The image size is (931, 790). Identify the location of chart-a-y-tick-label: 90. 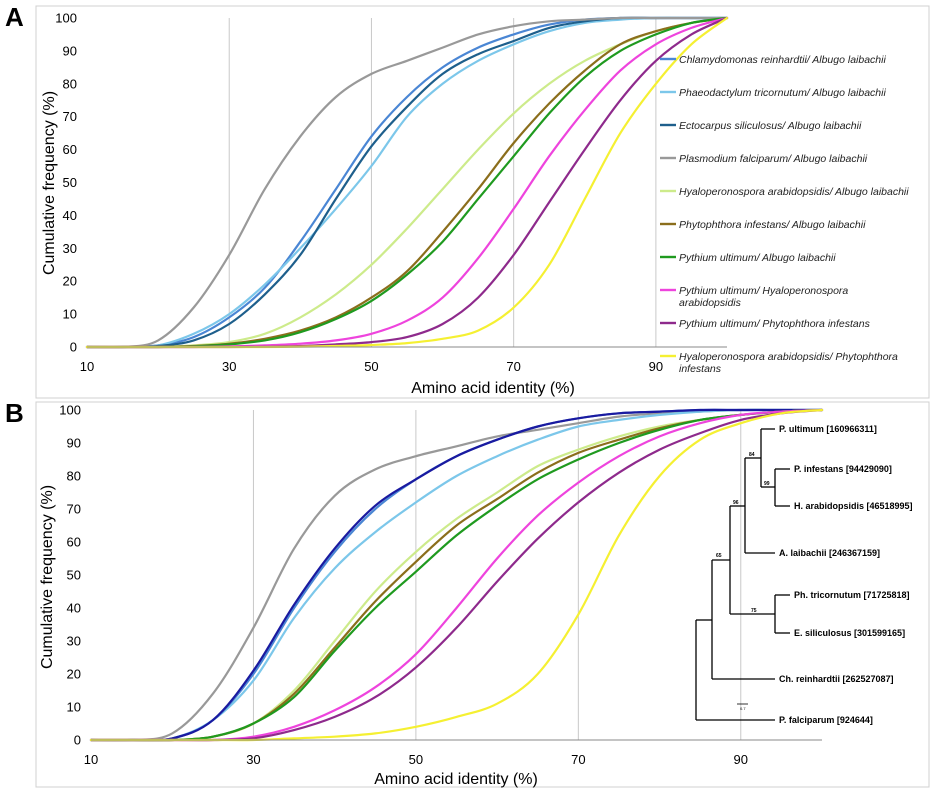
(70, 50).